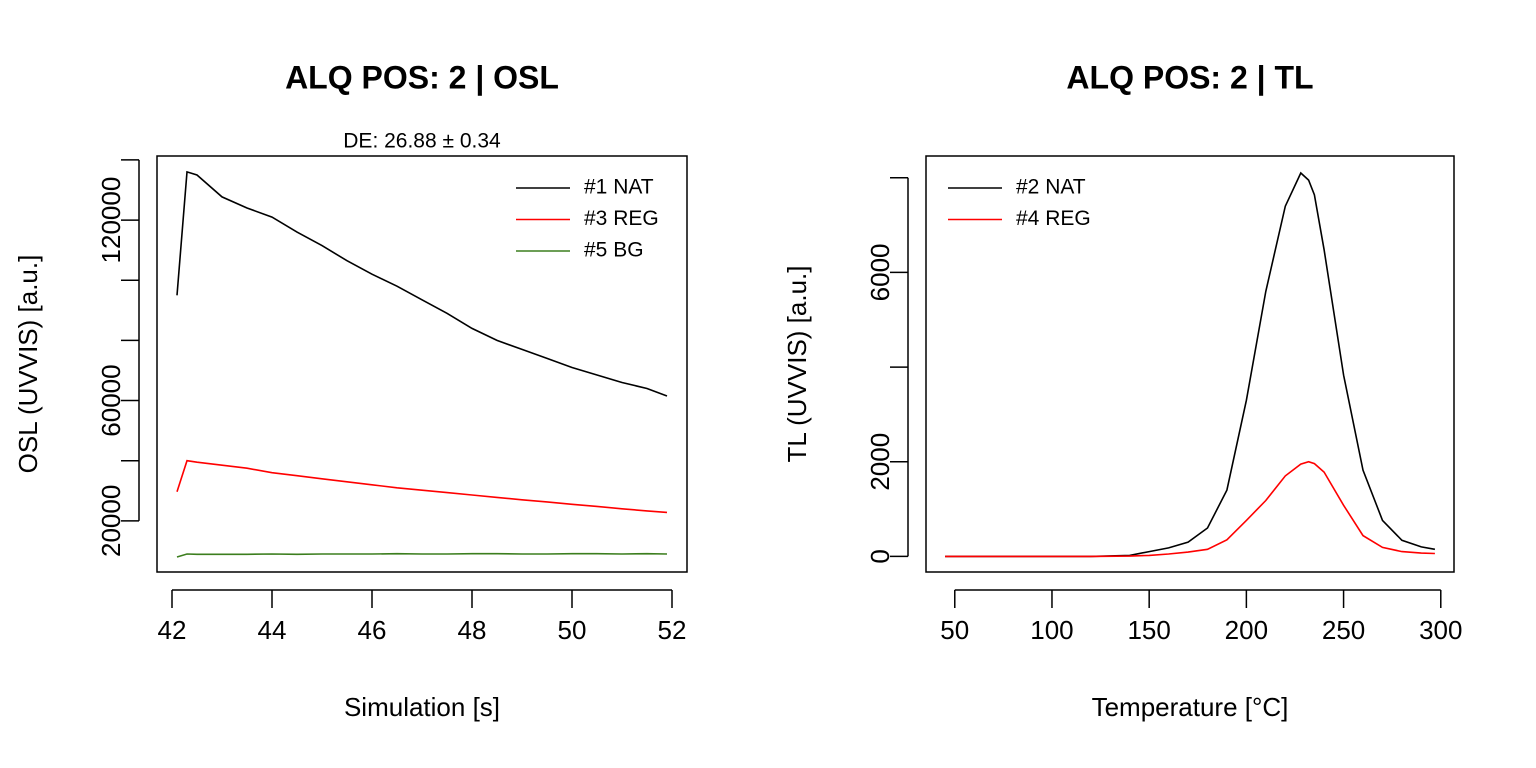  Describe the element at coordinates (880, 556) in the screenshot. I see `y-tick-label: 0` at that location.